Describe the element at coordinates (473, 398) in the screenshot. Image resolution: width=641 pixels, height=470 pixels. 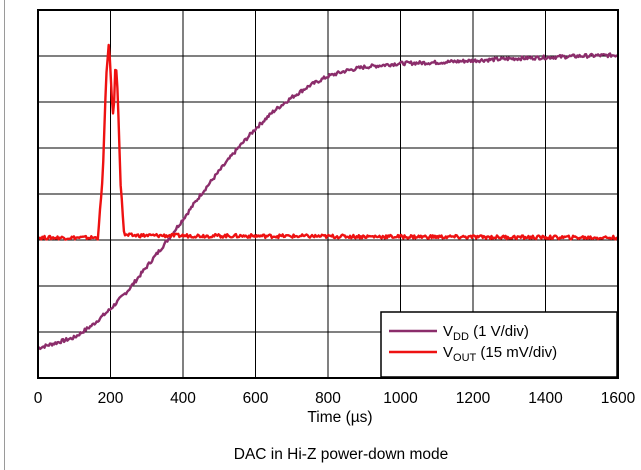
I see `x-tick-label: 1200` at that location.